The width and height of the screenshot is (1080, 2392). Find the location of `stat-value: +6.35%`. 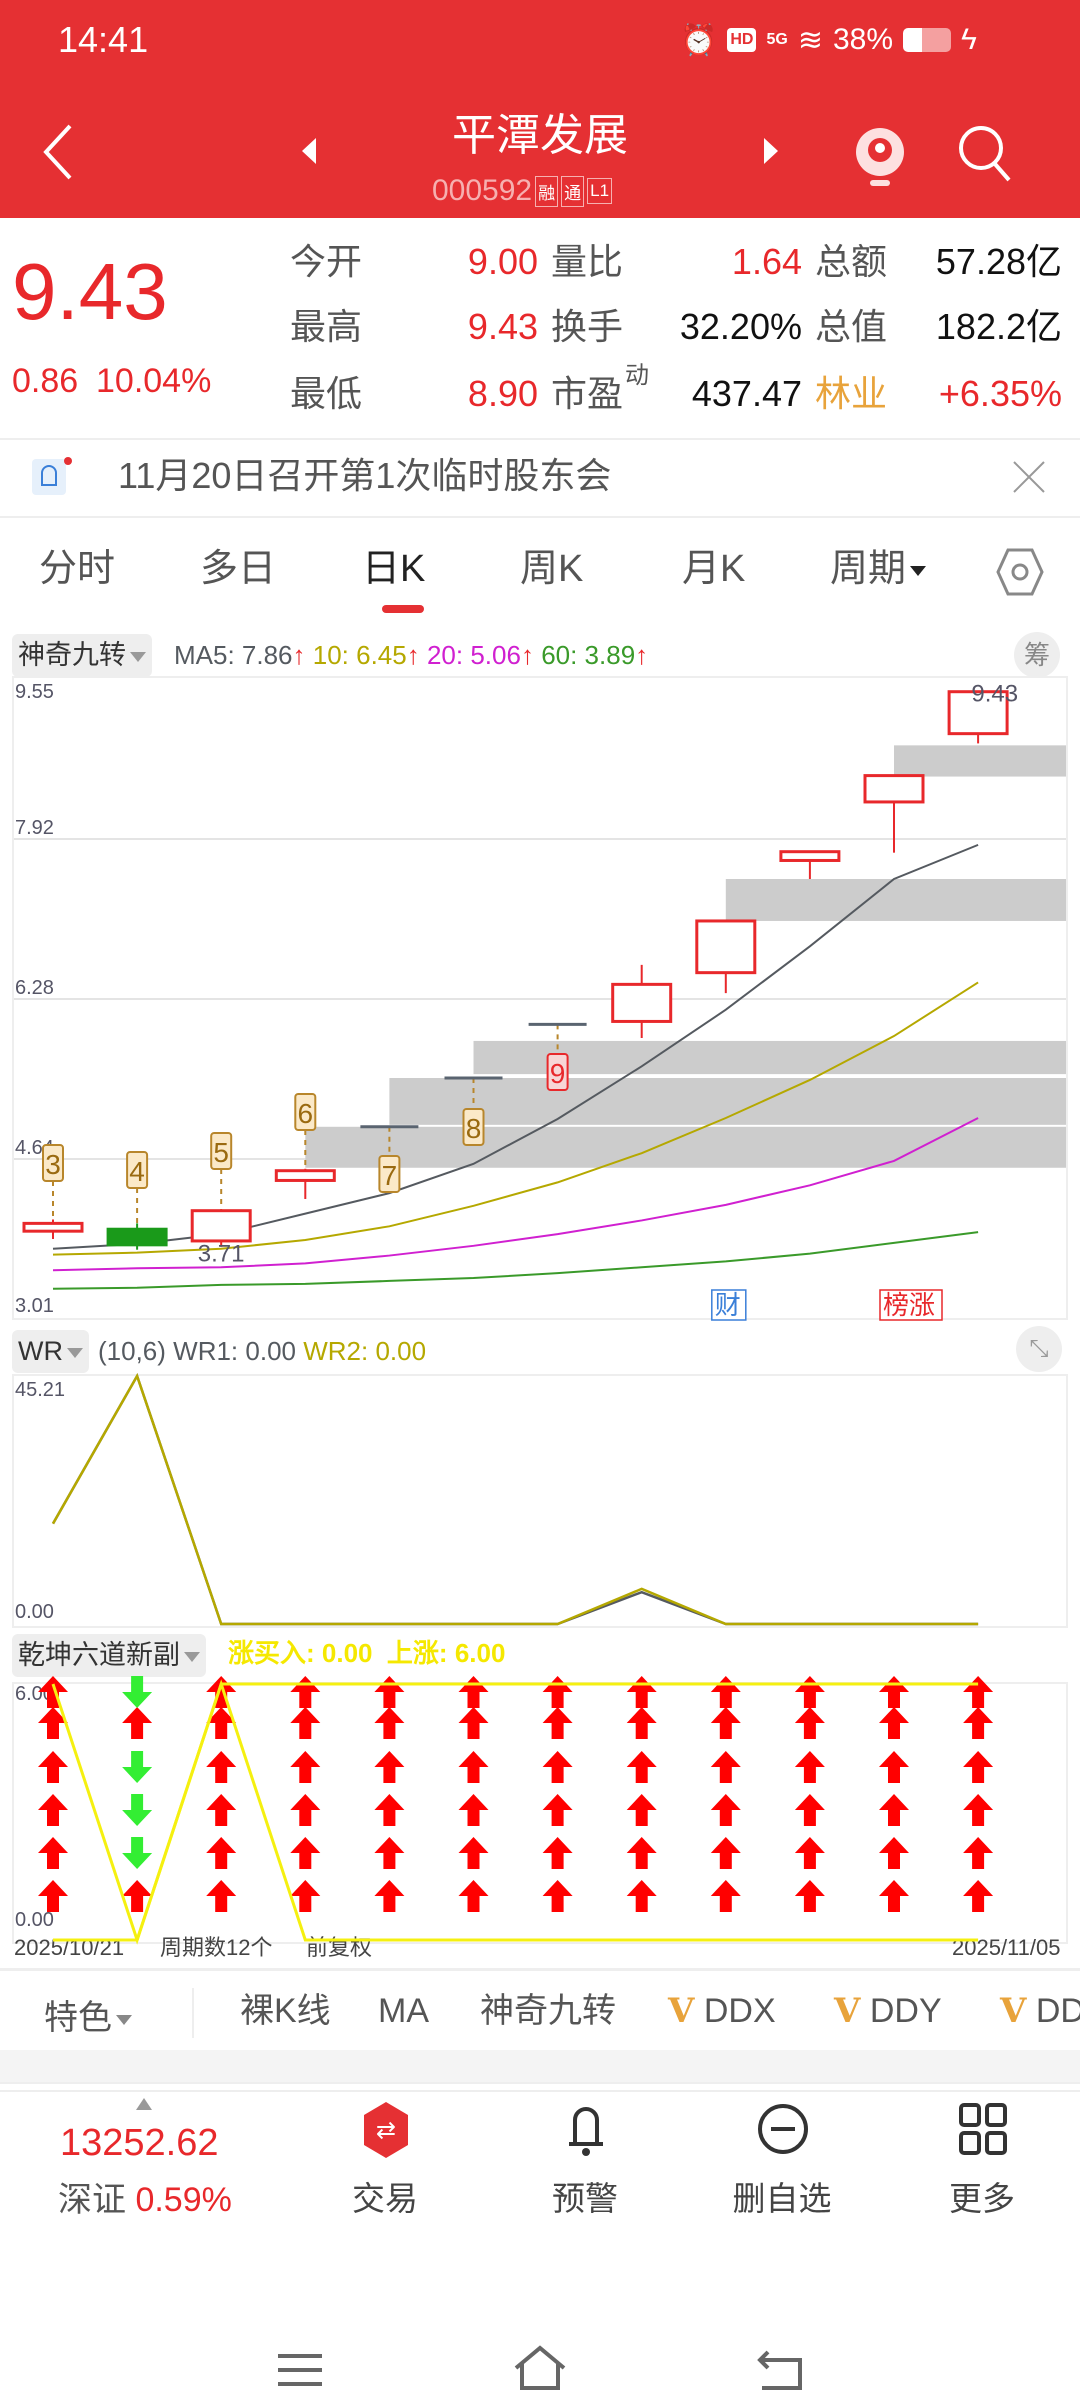

stat-value: +6.35% is located at coordinates (1000, 393).